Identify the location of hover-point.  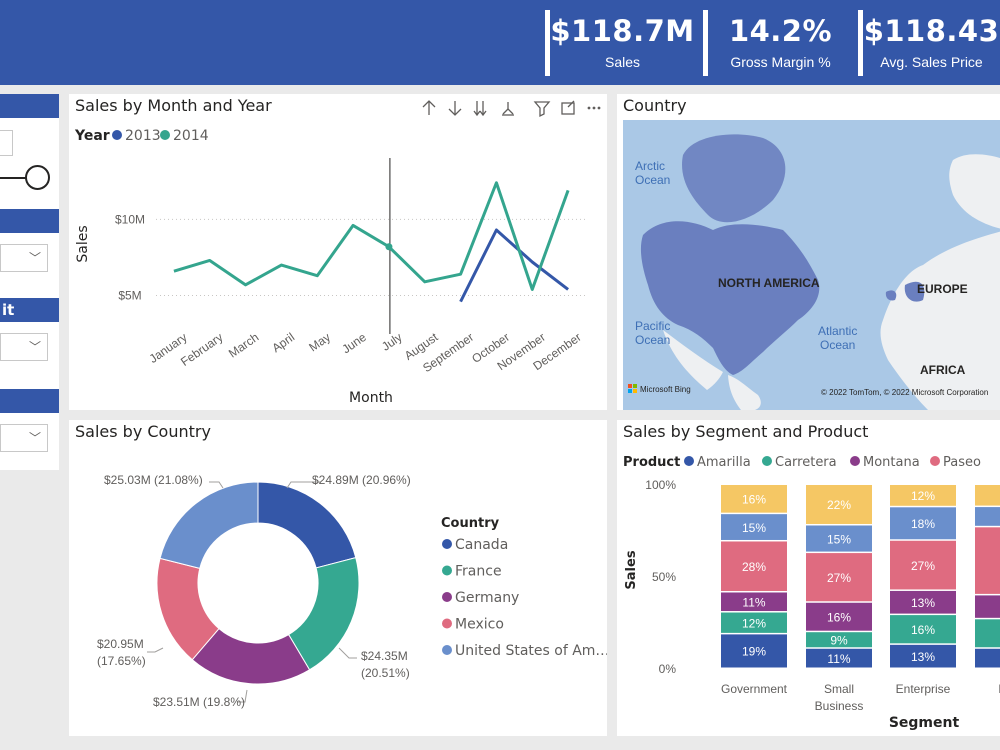
(389, 247).